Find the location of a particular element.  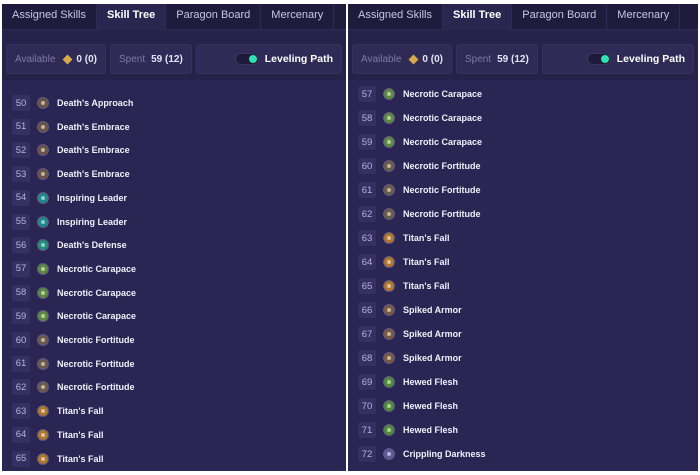

skill-row: 54 Inspiring Leader is located at coordinates (69, 198).